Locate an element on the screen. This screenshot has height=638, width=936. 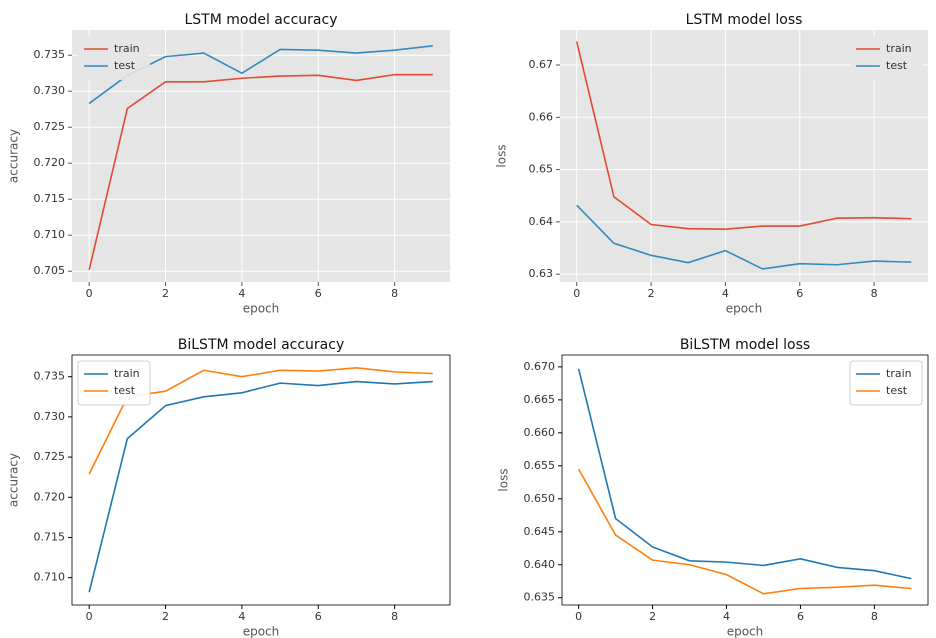
y-tick-label: 0.63 is located at coordinates (541, 273).